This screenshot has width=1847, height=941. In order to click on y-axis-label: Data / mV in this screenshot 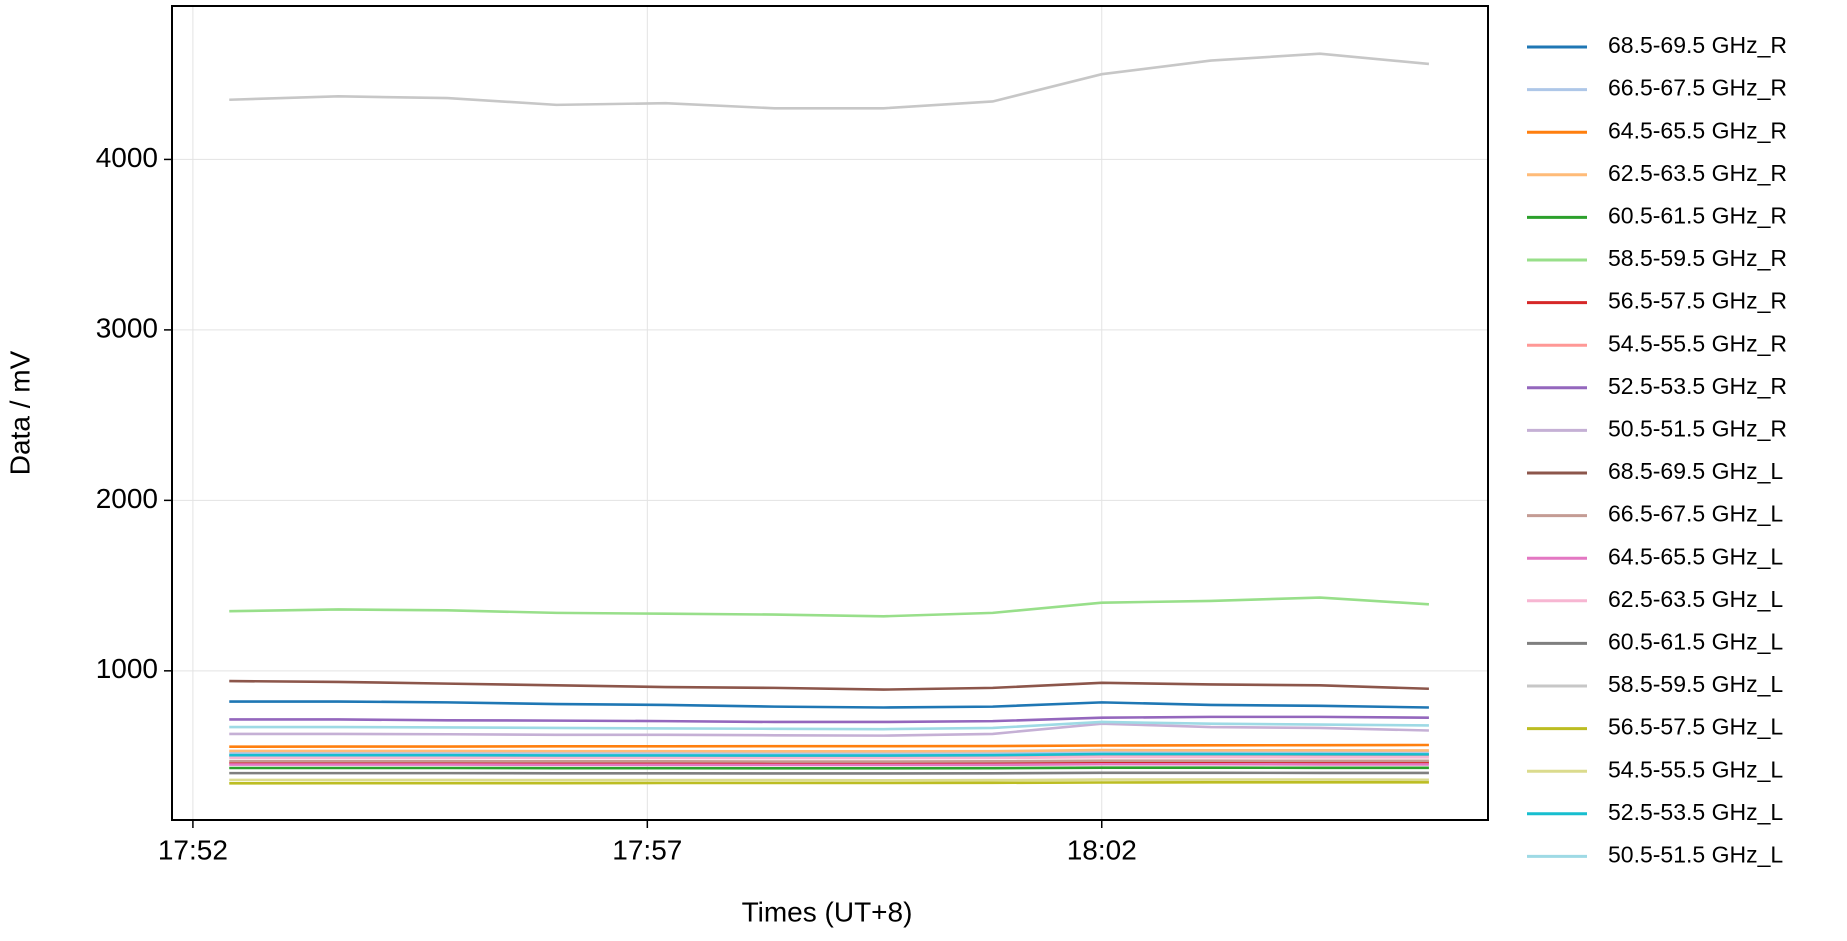, I will do `click(19, 412)`.